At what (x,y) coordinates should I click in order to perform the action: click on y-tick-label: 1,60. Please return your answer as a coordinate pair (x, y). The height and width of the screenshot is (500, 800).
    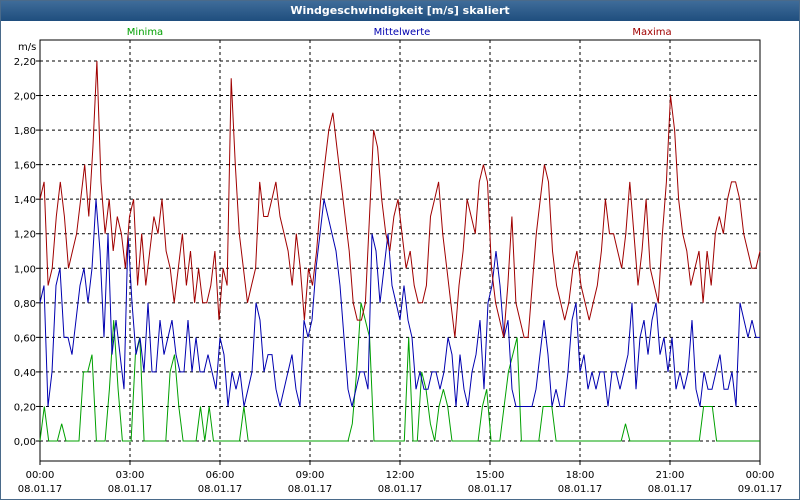
    Looking at the image, I should click on (25, 166).